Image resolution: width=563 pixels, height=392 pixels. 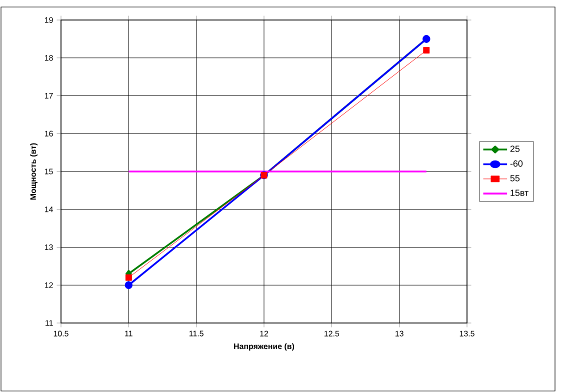 What do you see at coordinates (515, 149) in the screenshot?
I see `legend-label: 25` at bounding box center [515, 149].